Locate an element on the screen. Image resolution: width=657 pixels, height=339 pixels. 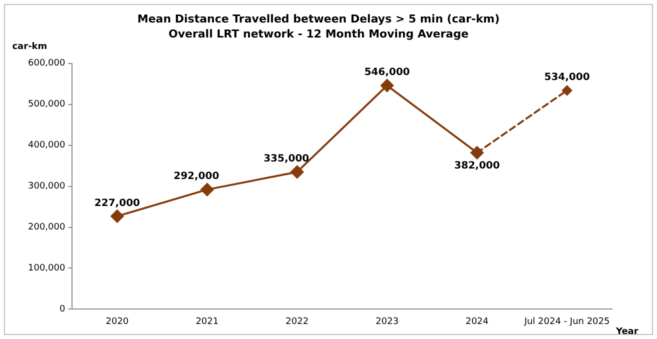
x-tick-label: Jul 2024 - Jun 2025 is located at coordinates (566, 321).